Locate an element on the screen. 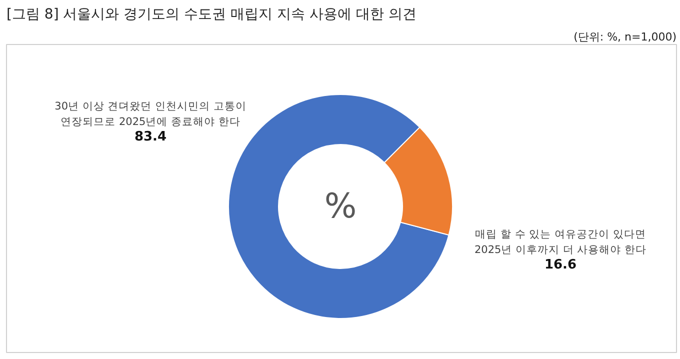 The height and width of the screenshot is (359, 680). chart-title: [그림 8] 서울시와 경기도의 수도권 매립지 지속 사용에 대한 의견 is located at coordinates (211, 14).